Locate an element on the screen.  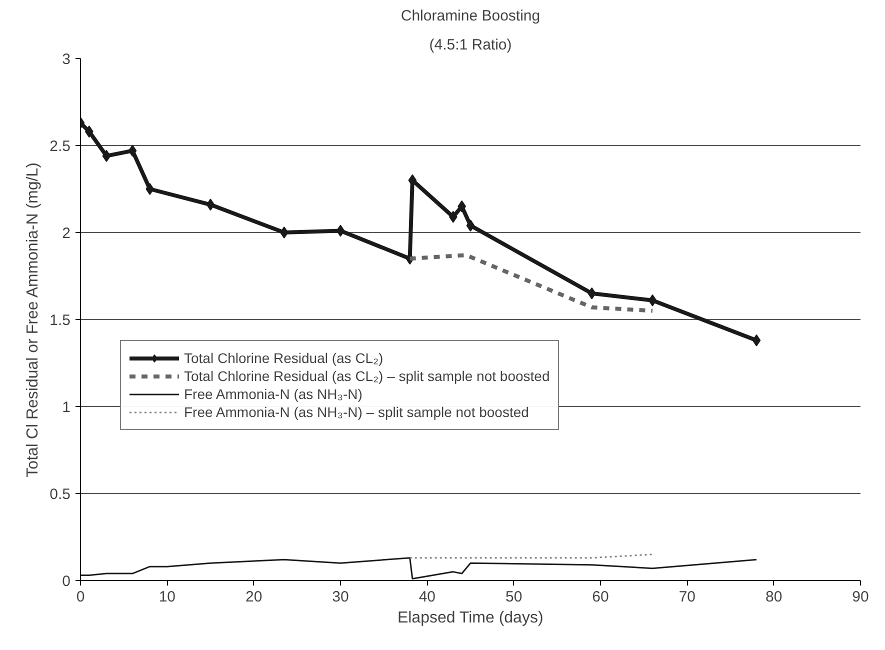
x-tick-label: 0 is located at coordinates (80, 597).